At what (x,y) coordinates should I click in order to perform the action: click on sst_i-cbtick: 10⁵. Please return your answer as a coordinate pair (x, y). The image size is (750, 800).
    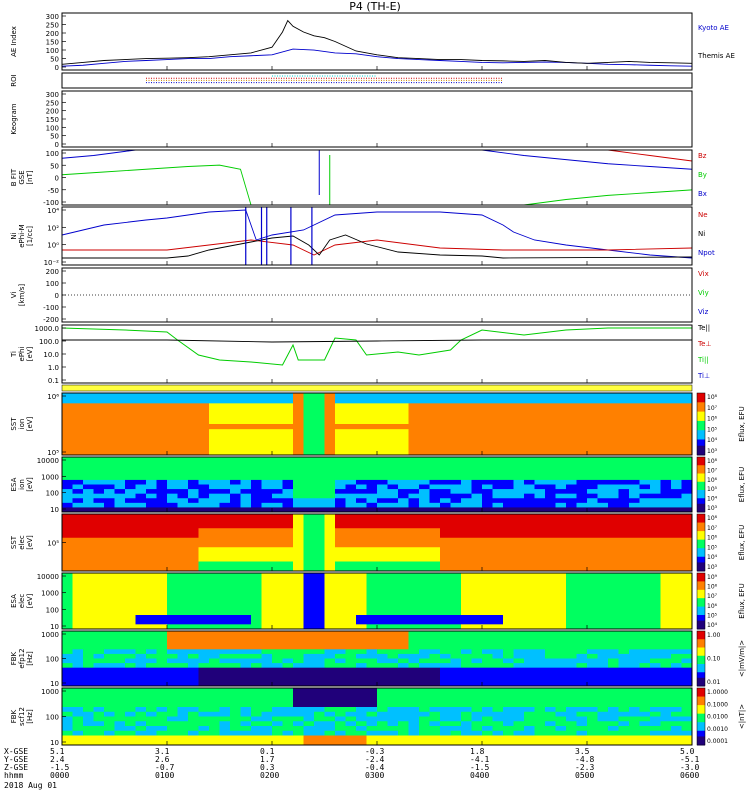
    Looking at the image, I should click on (712, 429).